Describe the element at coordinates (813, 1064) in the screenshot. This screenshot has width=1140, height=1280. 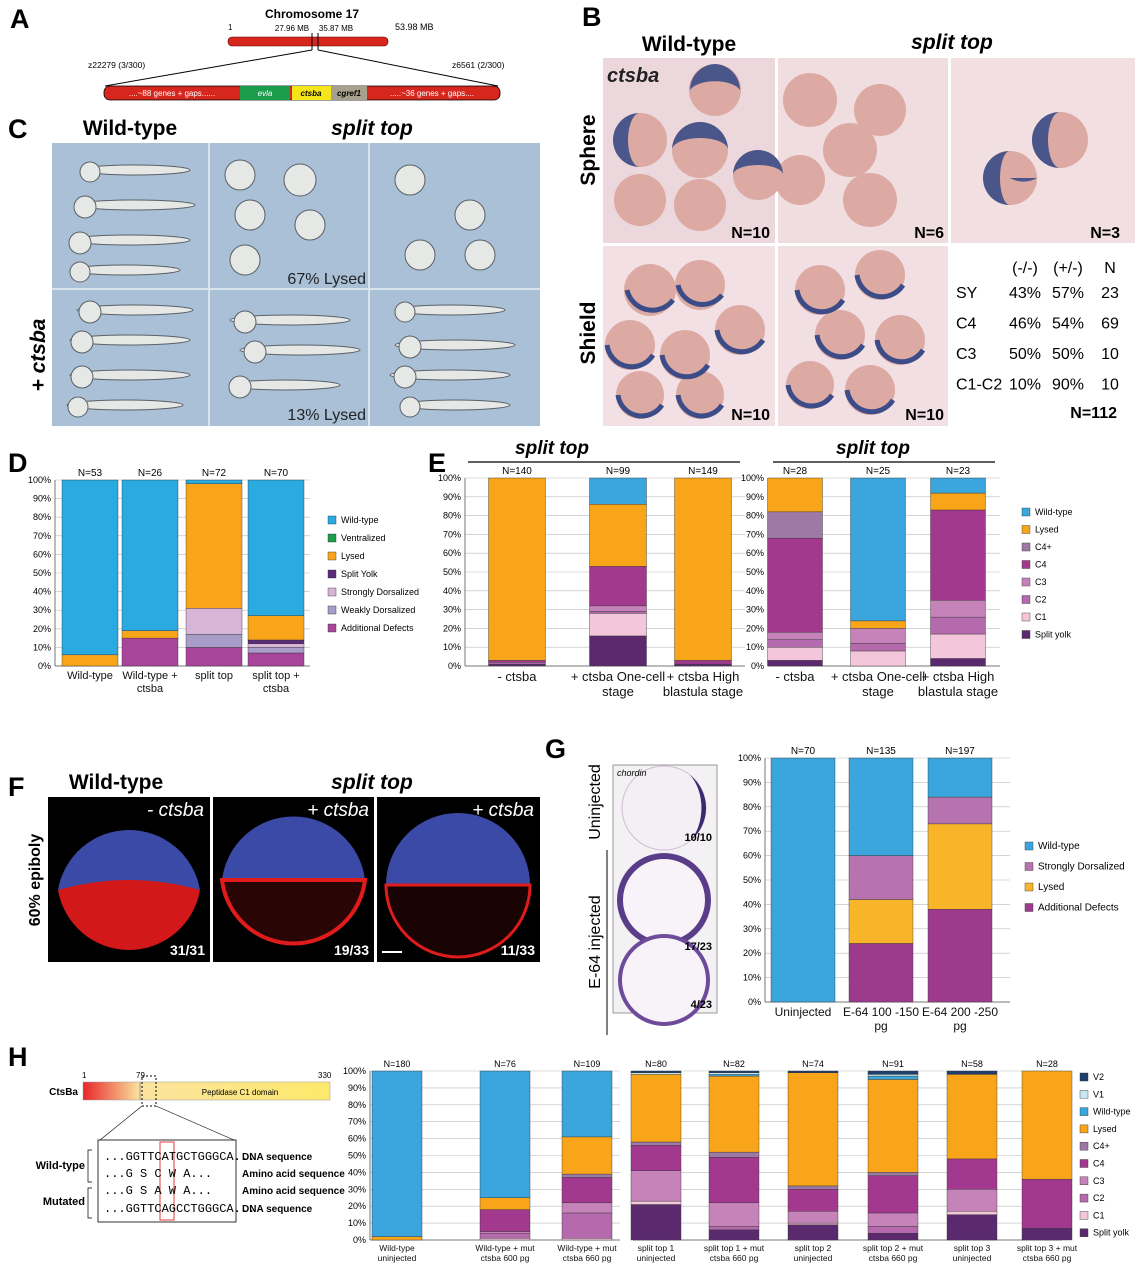
I see `bar-label: N=74` at that location.